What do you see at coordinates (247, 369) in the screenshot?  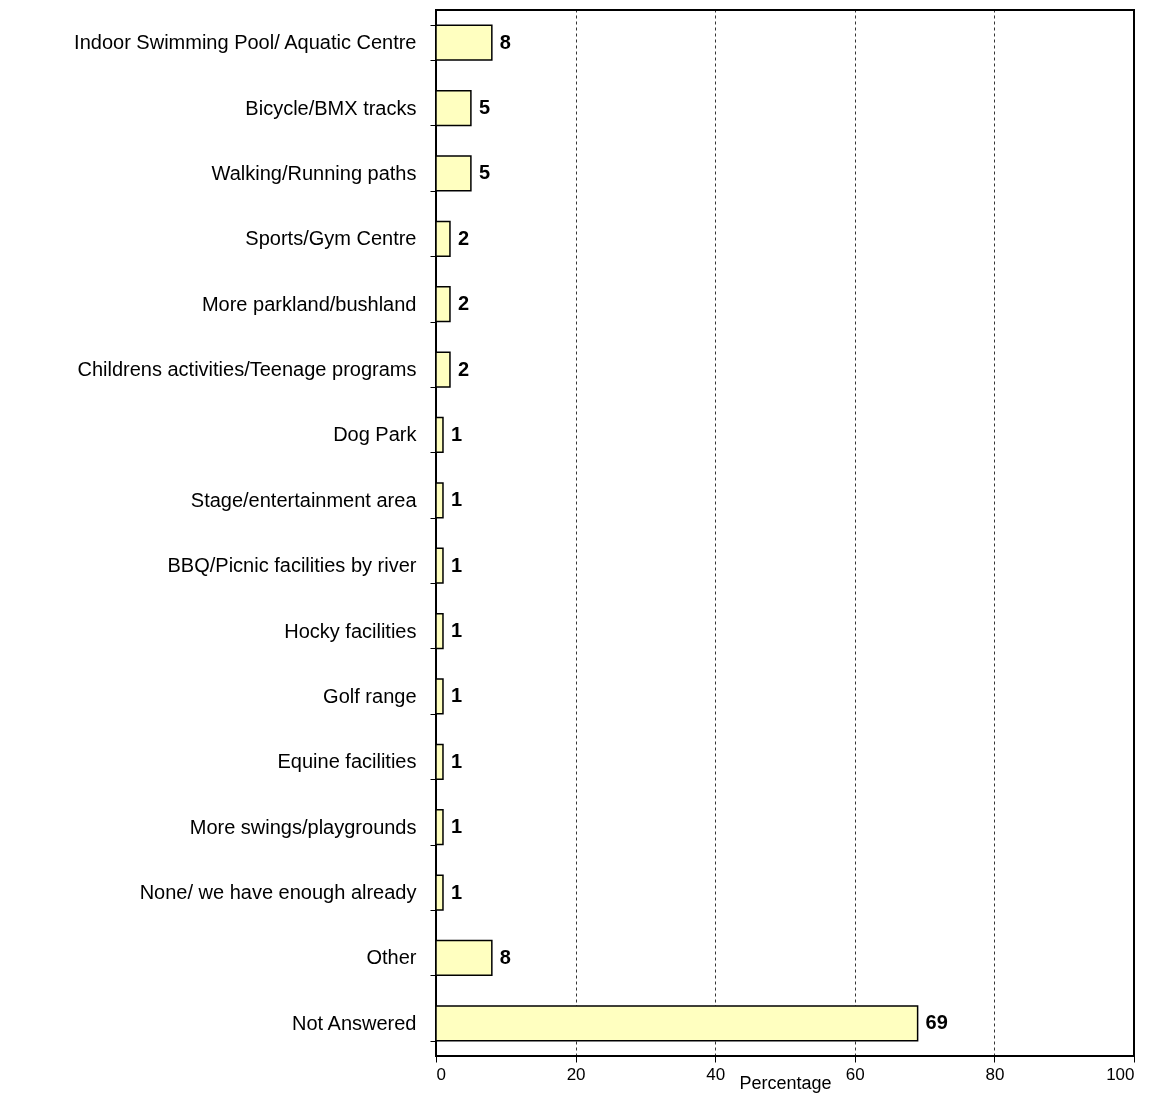 I see `y-tick-label: Childrens activities/Teenage programs` at bounding box center [247, 369].